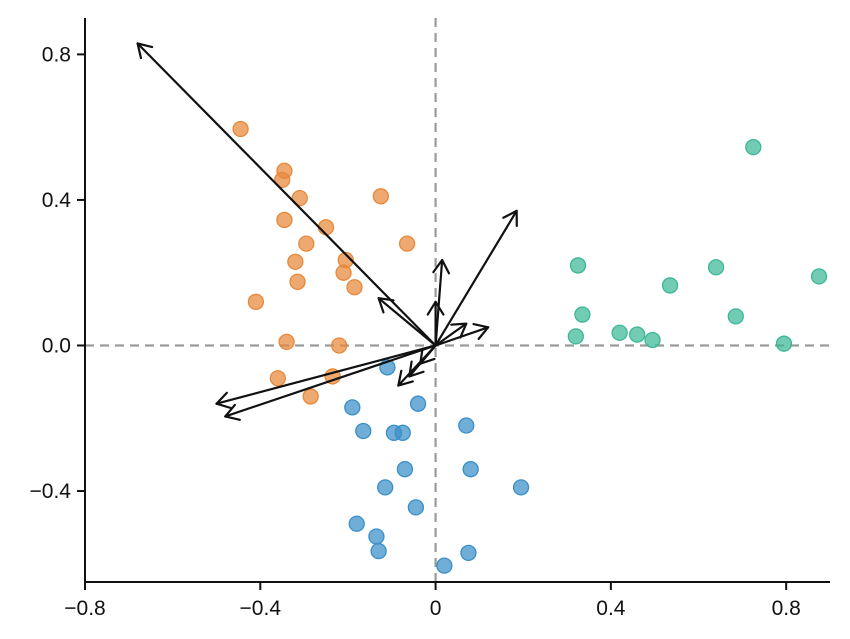 The width and height of the screenshot is (850, 639). What do you see at coordinates (261, 608) in the screenshot?
I see `x-tick-label: −0.4` at bounding box center [261, 608].